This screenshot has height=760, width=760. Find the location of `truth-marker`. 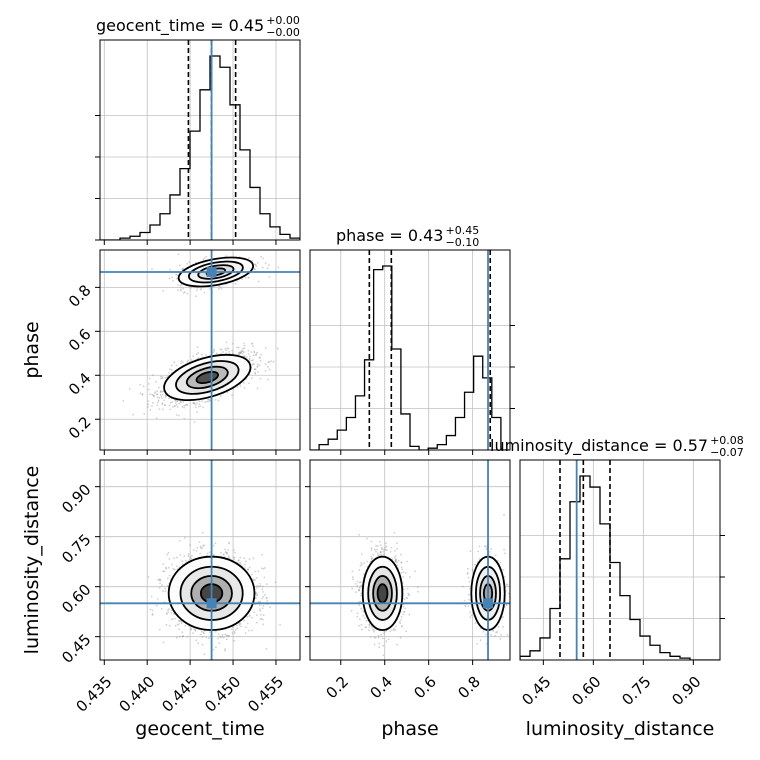

truth-marker is located at coordinates (211, 271).